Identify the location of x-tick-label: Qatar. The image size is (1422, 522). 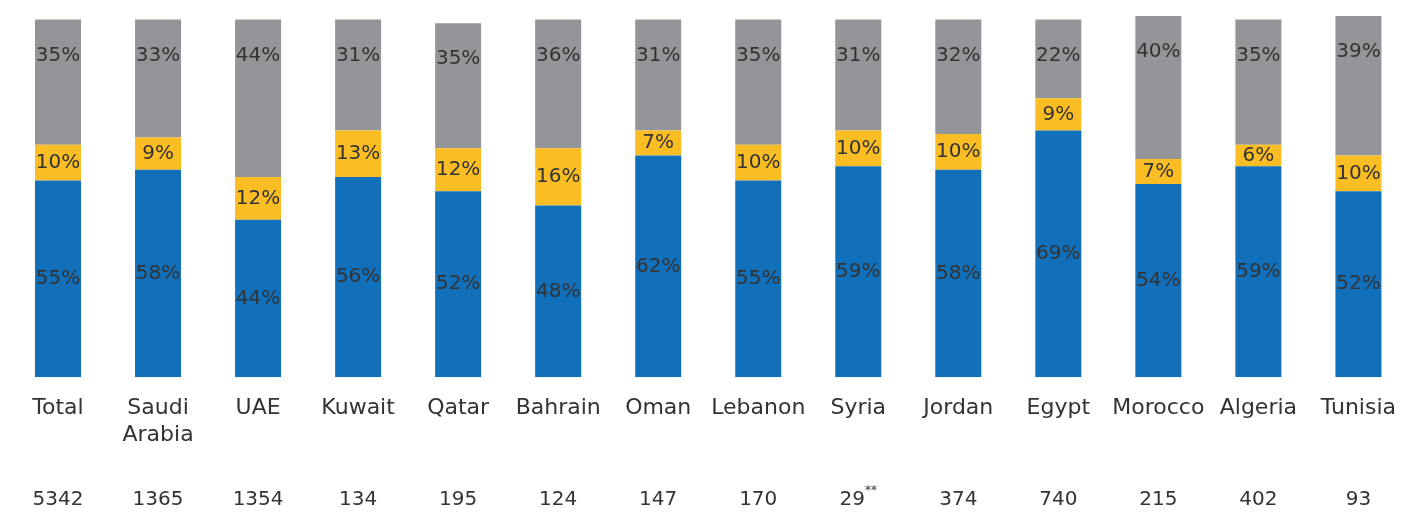
(459, 407).